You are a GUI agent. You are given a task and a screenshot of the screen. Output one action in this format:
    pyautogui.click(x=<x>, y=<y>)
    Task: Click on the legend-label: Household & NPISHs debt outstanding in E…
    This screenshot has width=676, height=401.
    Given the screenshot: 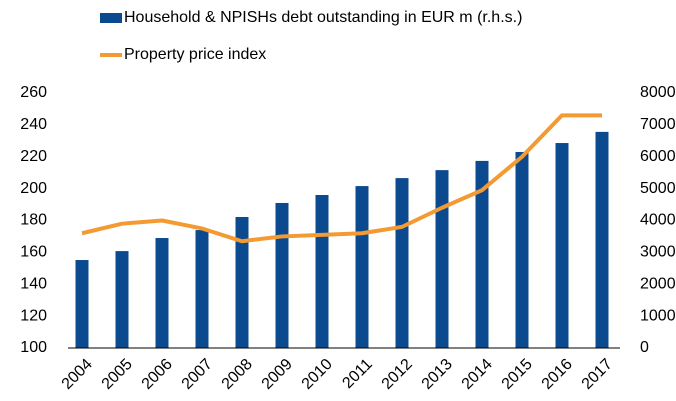 What is the action you would take?
    pyautogui.click(x=323, y=17)
    